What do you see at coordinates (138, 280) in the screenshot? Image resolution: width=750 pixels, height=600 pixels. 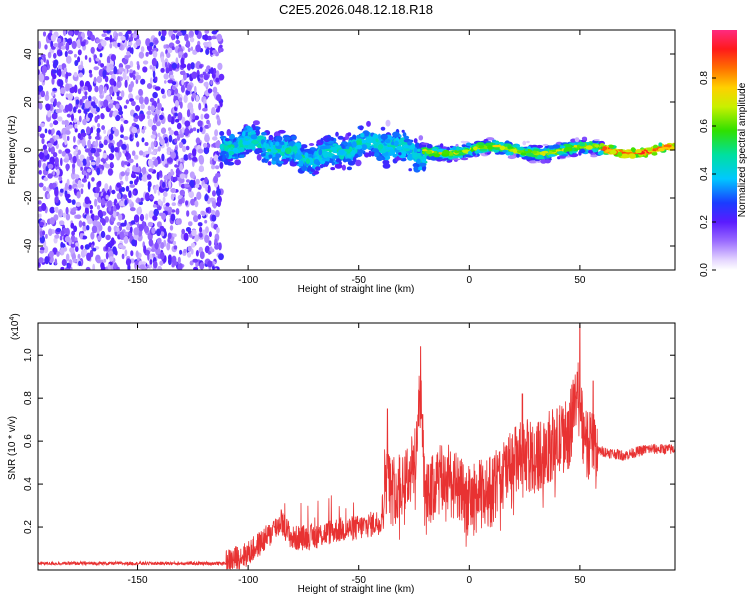 I see `x-tick-label: -150` at bounding box center [138, 280].